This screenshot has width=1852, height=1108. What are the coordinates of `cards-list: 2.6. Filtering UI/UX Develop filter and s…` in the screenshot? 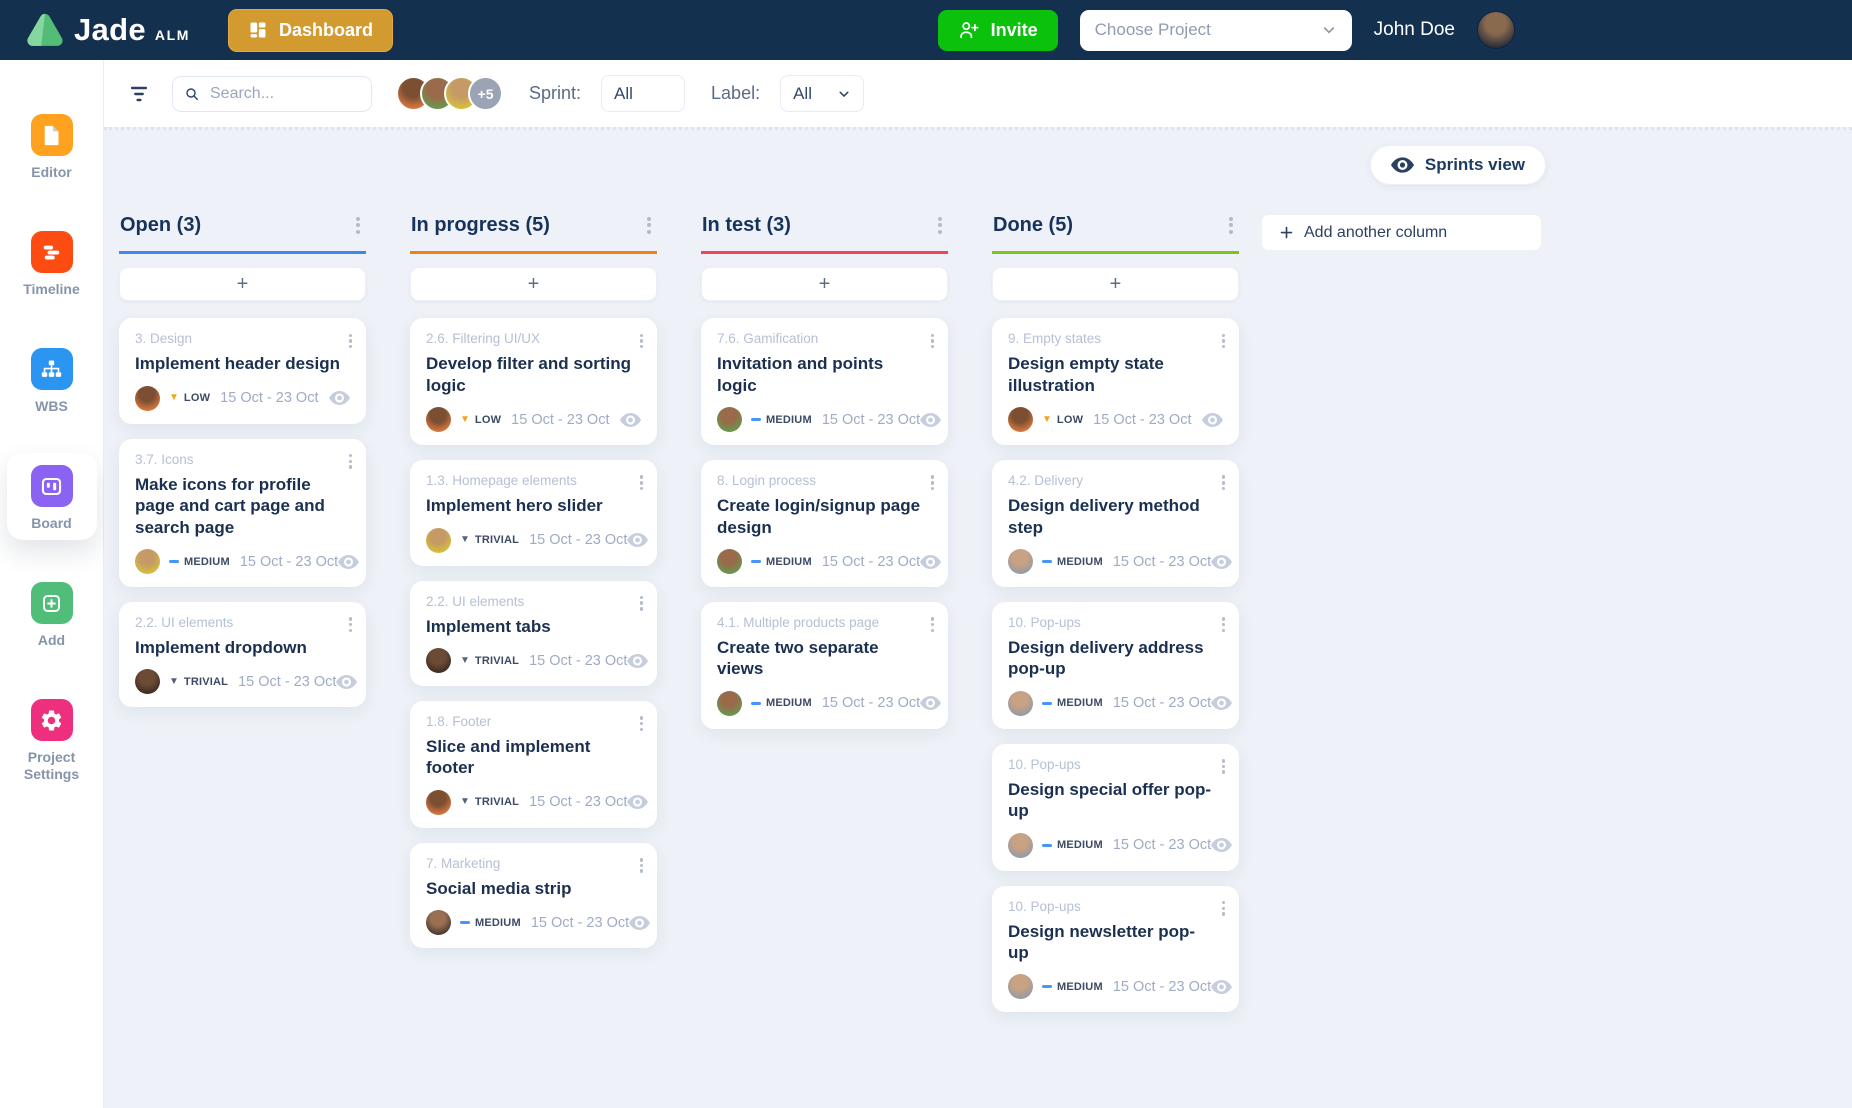 It's located at (533, 633).